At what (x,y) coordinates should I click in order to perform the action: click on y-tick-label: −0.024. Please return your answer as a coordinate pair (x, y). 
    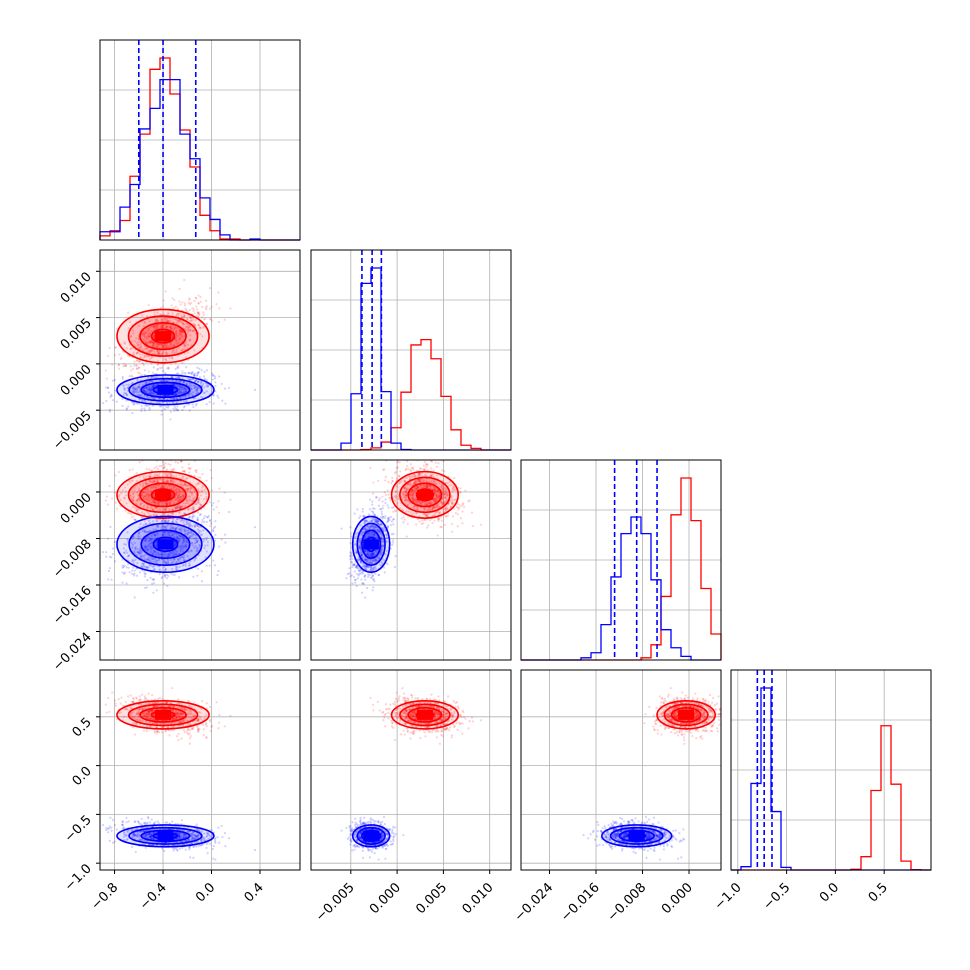
    Looking at the image, I should click on (72, 652).